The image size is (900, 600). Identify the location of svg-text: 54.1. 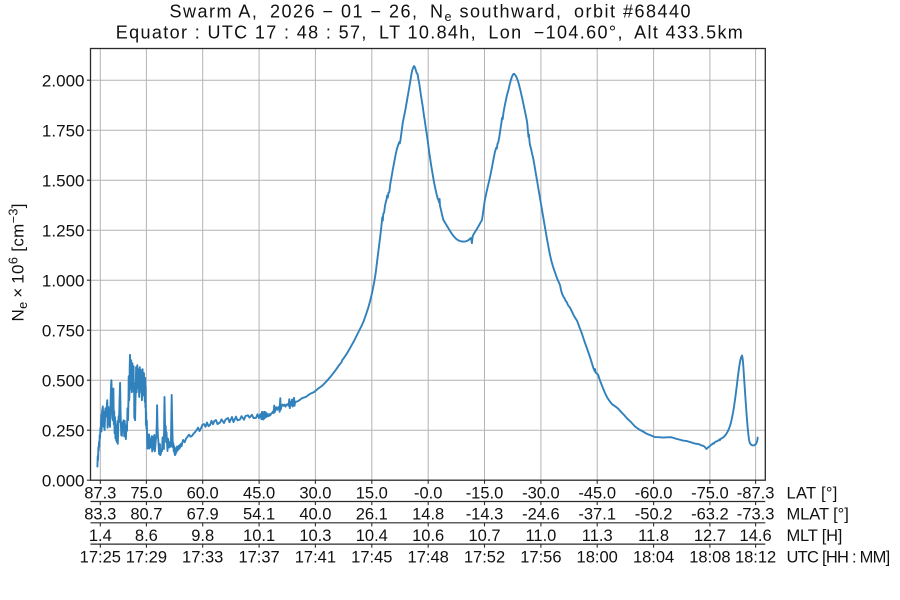
(259, 515).